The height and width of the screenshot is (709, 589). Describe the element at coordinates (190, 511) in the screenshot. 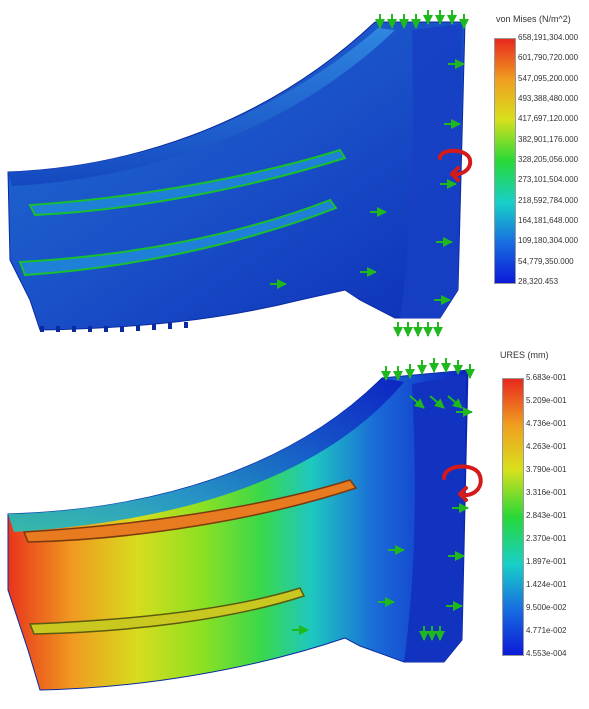

I see `displacement-upper-slot` at that location.